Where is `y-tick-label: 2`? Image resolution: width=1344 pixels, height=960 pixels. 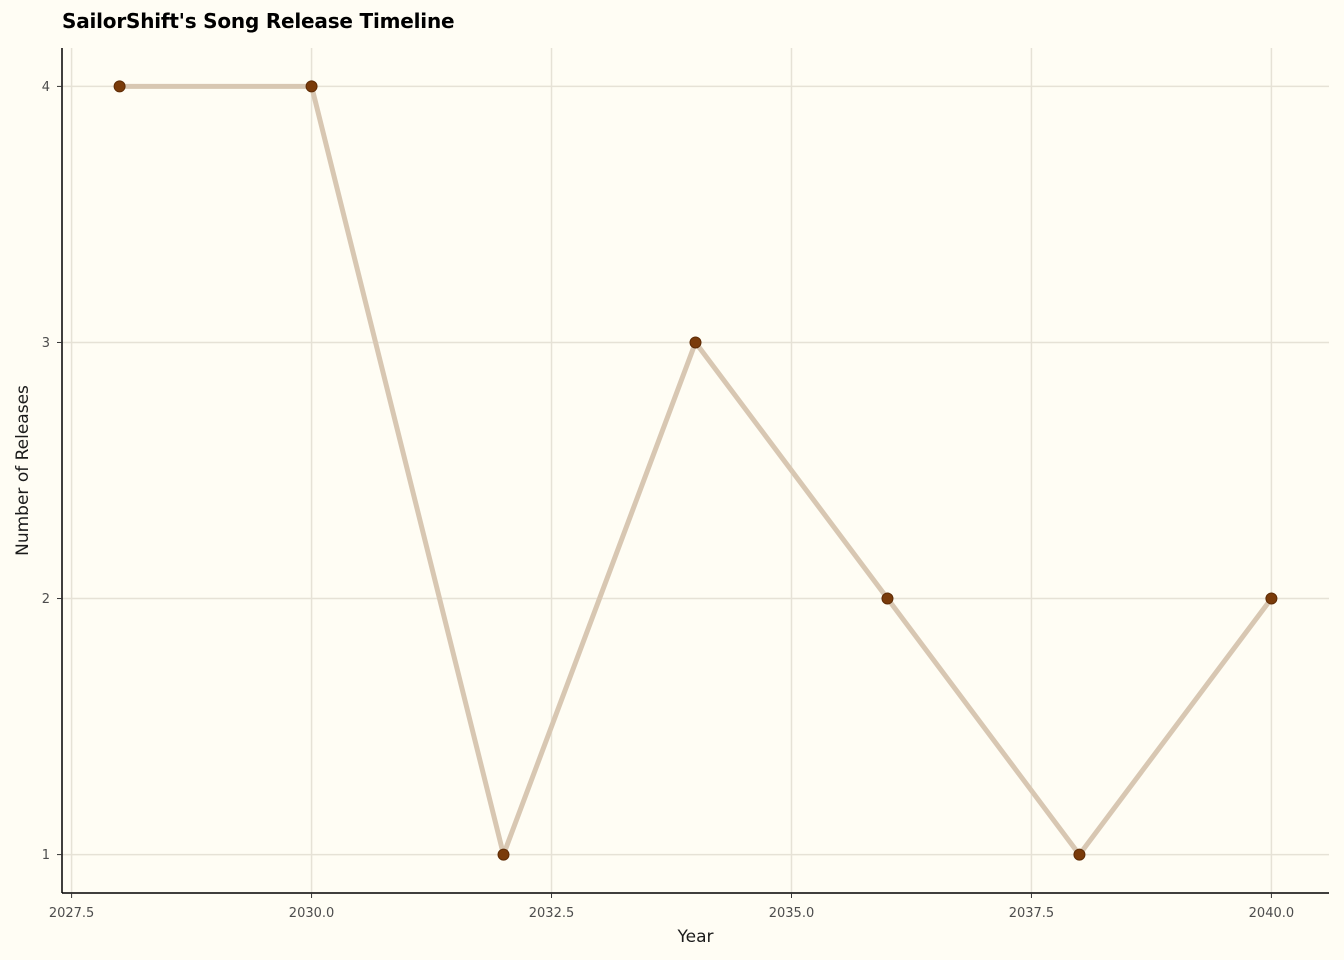 y-tick-label: 2 is located at coordinates (46, 599).